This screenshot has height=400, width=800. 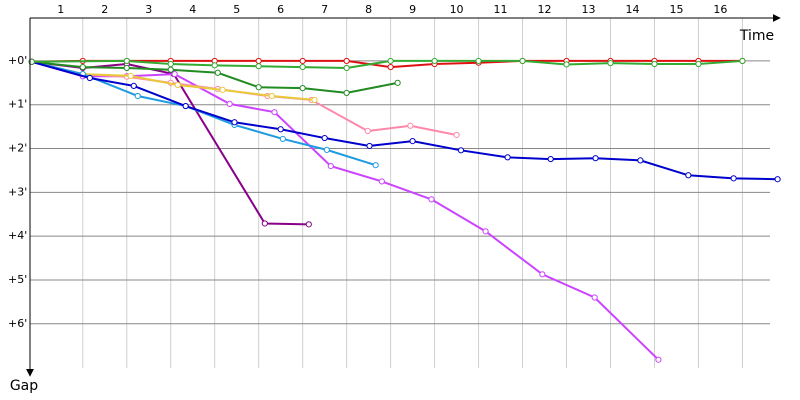 I want to click on x-tick-label: 15, so click(x=676, y=9).